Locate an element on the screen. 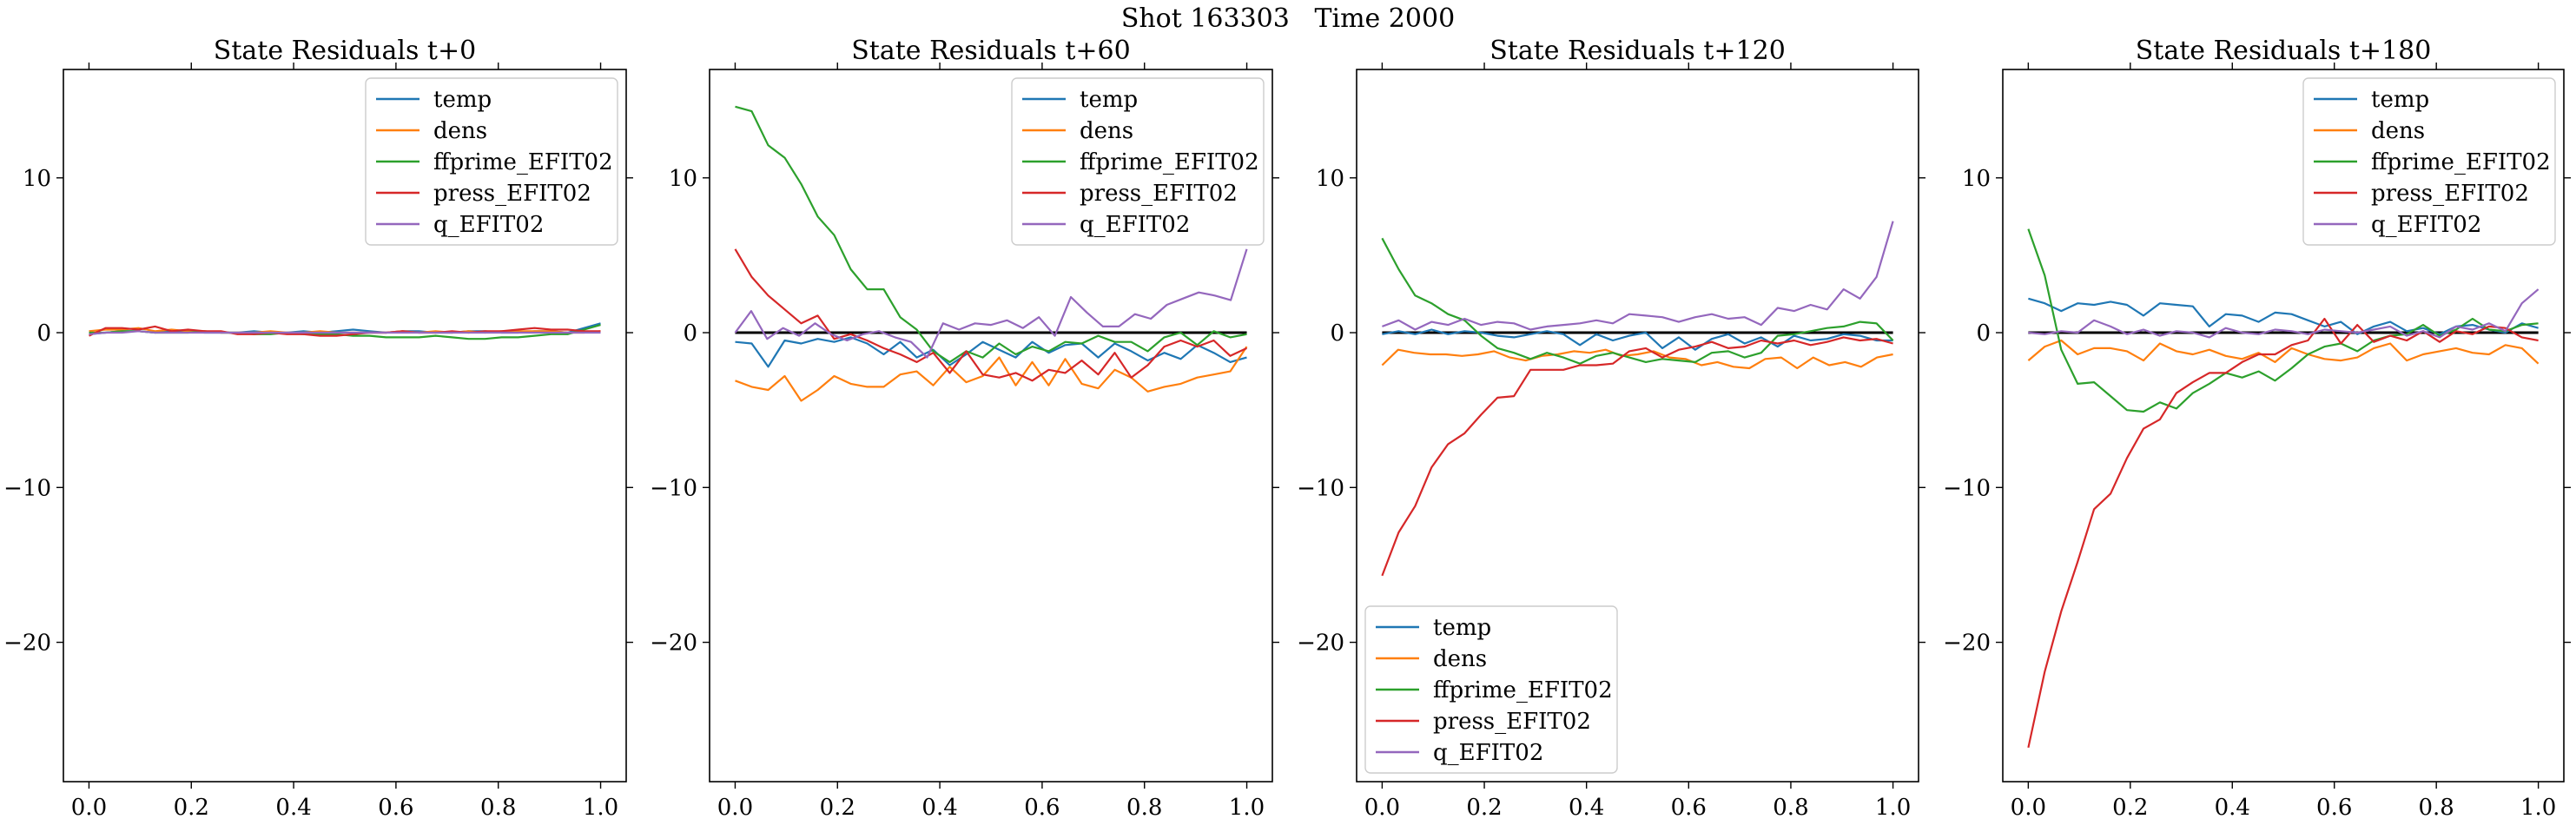 This screenshot has height=819, width=2576. subplot-title: State Residuals t+0 is located at coordinates (345, 51).